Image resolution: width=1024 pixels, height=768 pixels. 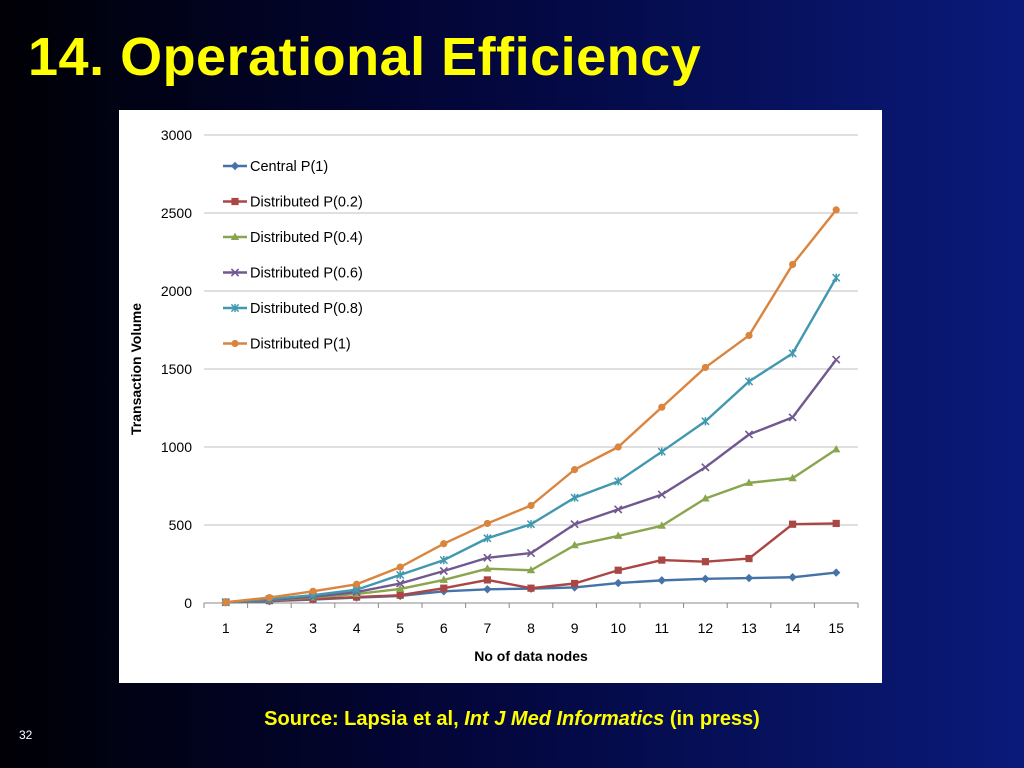 I want to click on x-tick-label: 1, so click(x=226, y=628).